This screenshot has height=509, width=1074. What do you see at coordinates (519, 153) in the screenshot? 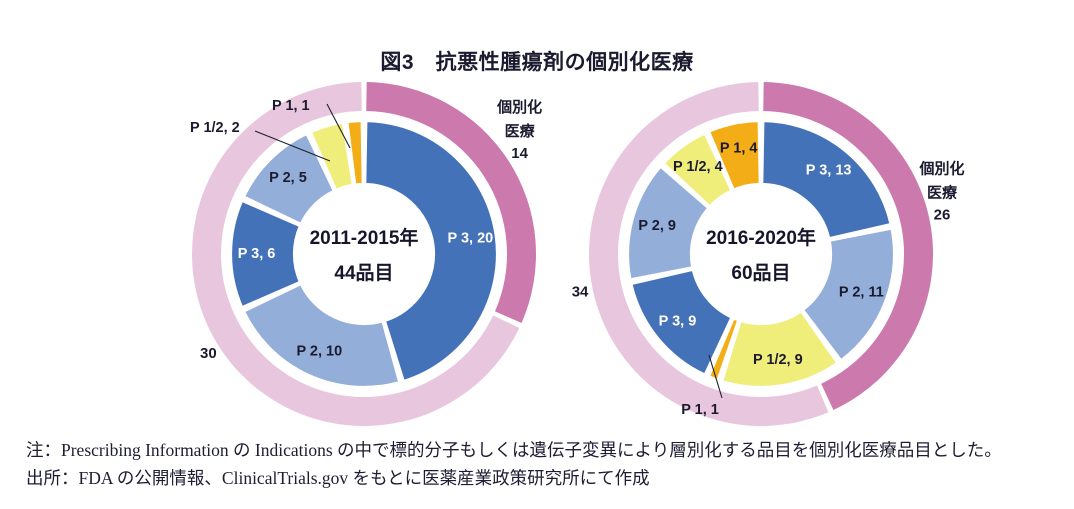
I see `outer-ring-value-label: 14` at bounding box center [519, 153].